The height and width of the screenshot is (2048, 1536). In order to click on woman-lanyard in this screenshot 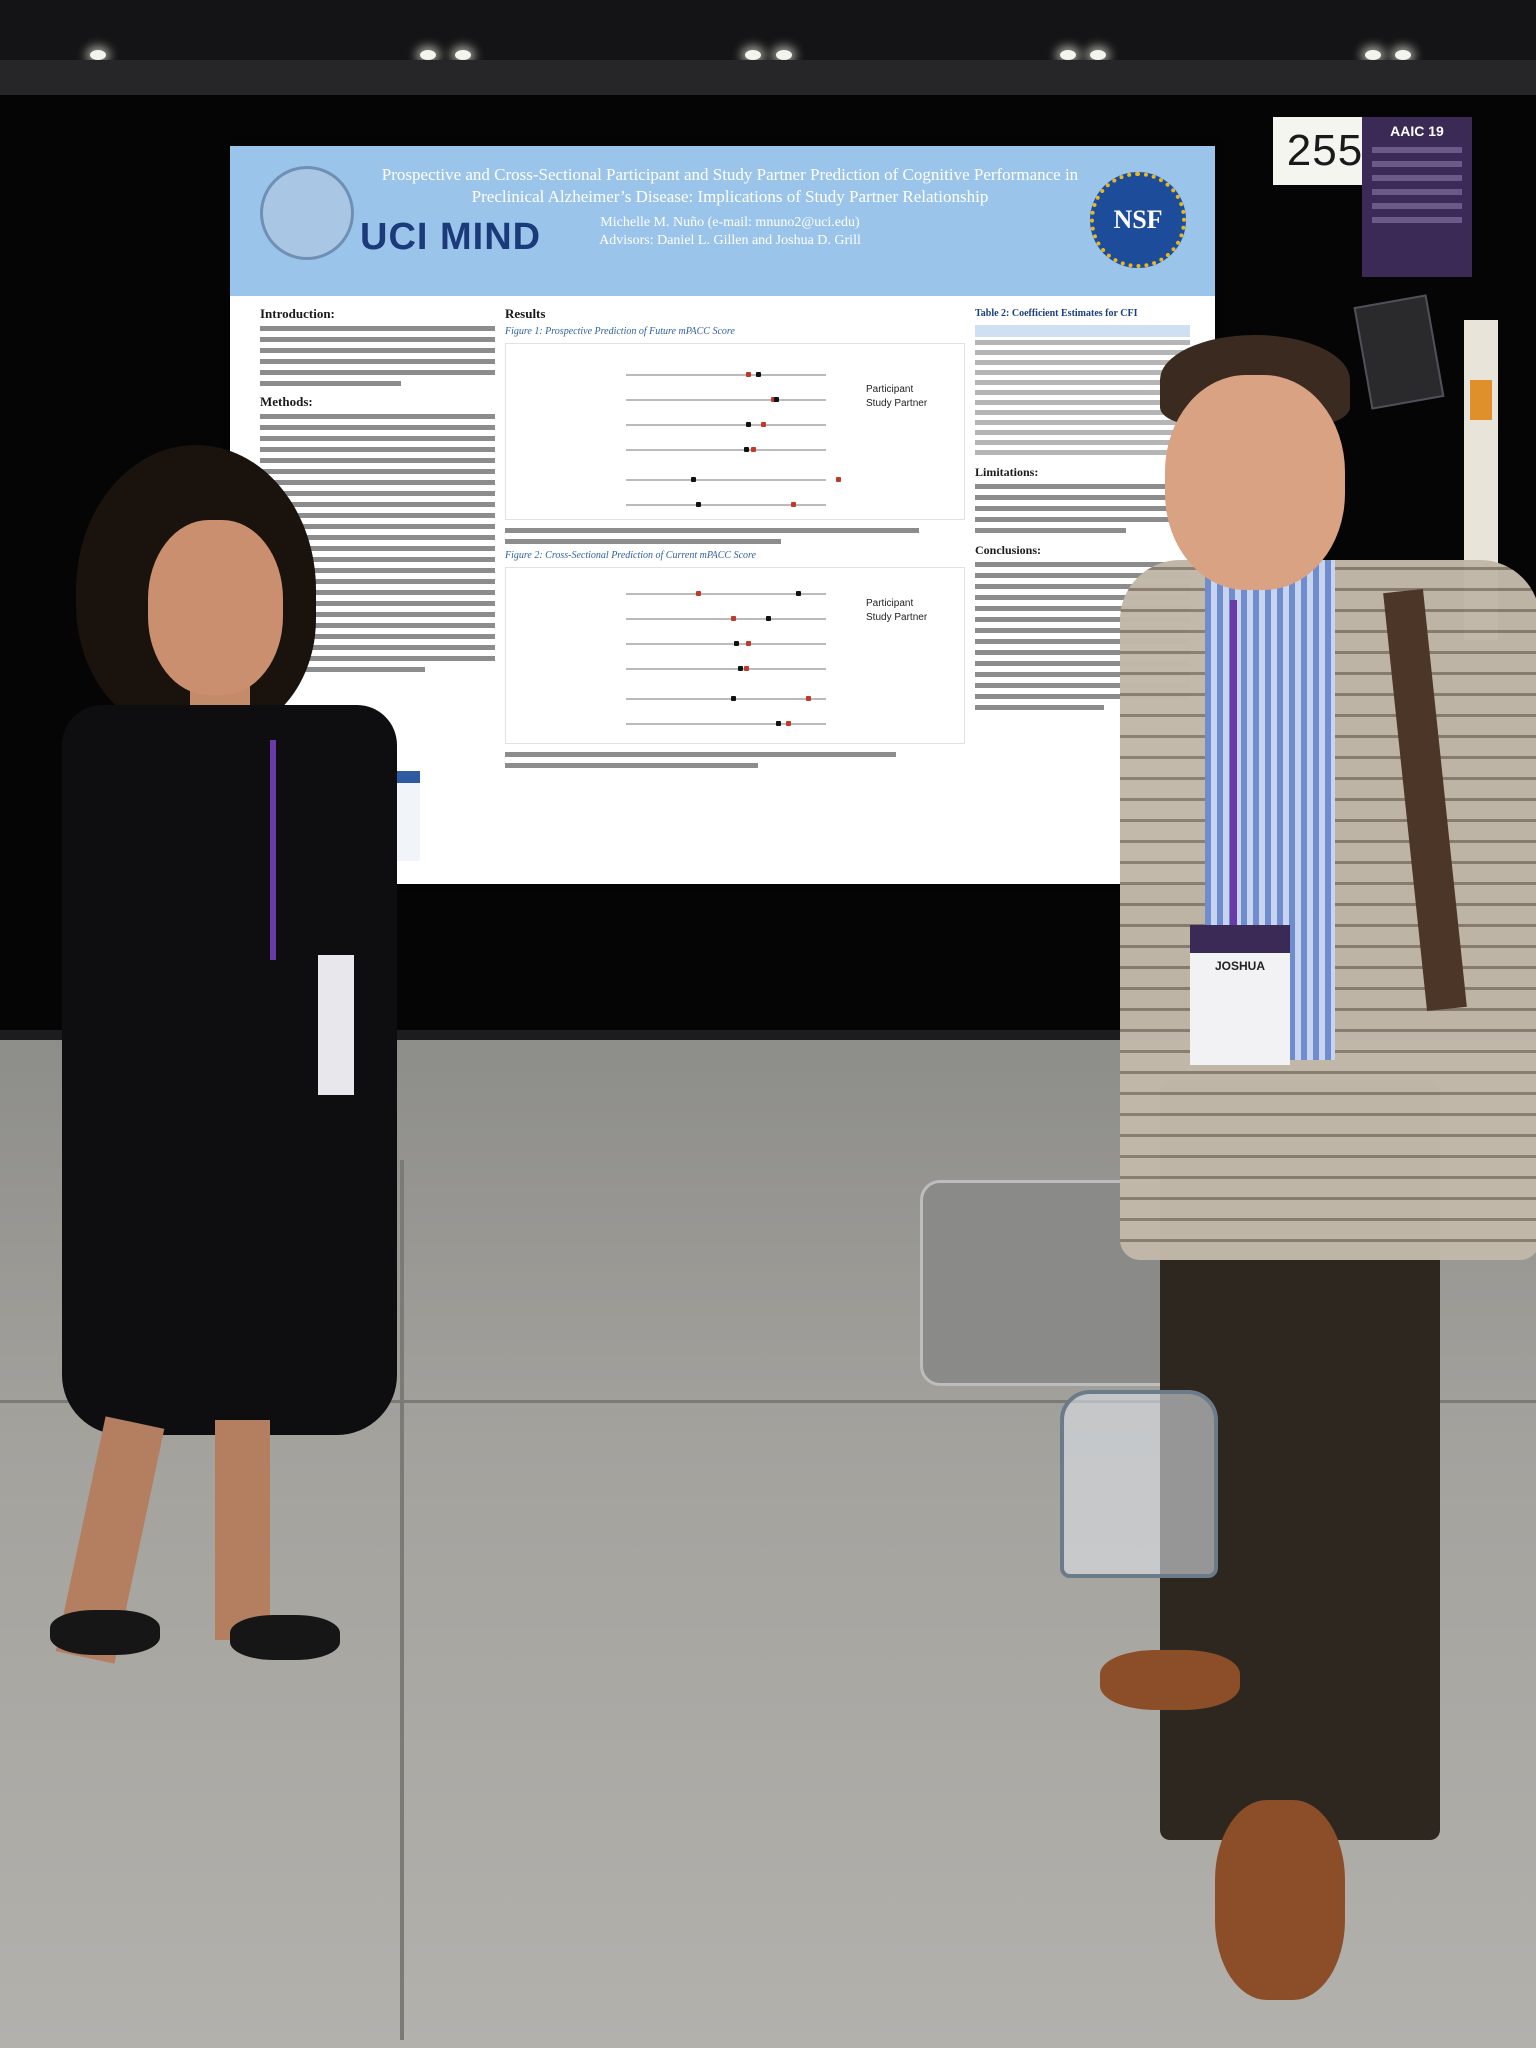, I will do `click(273, 850)`.